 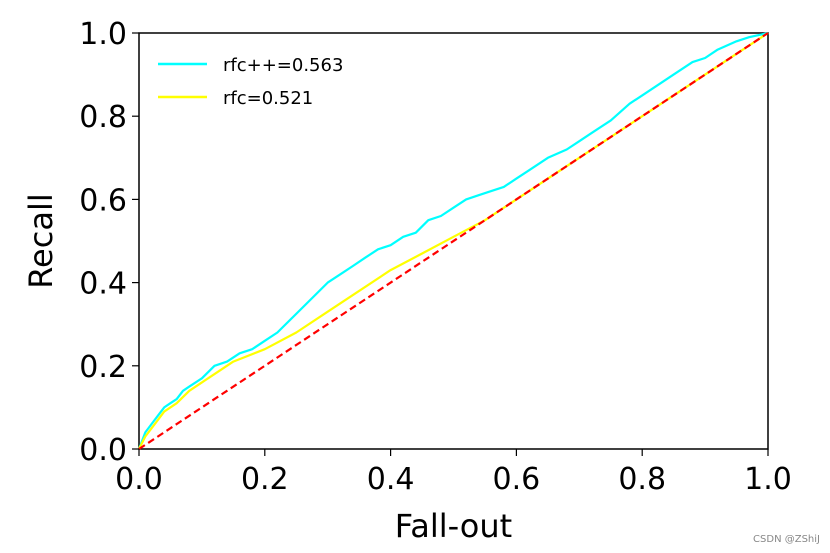 What do you see at coordinates (103, 284) in the screenshot?
I see `y-tick-label: 0.4` at bounding box center [103, 284].